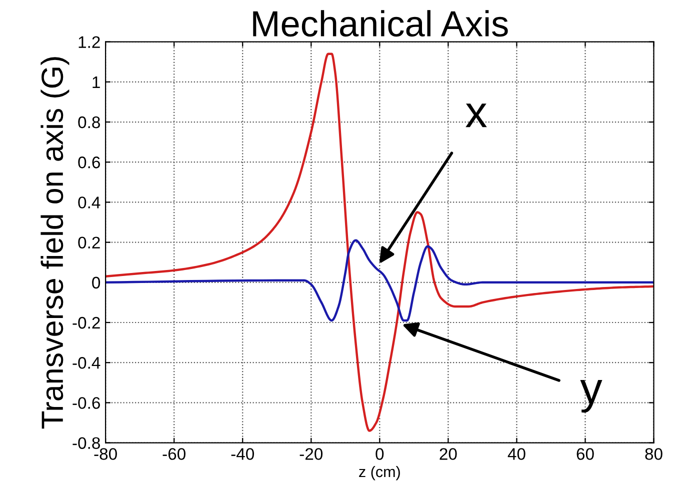  What do you see at coordinates (311, 454) in the screenshot?
I see `x-tick-label: -20` at bounding box center [311, 454].